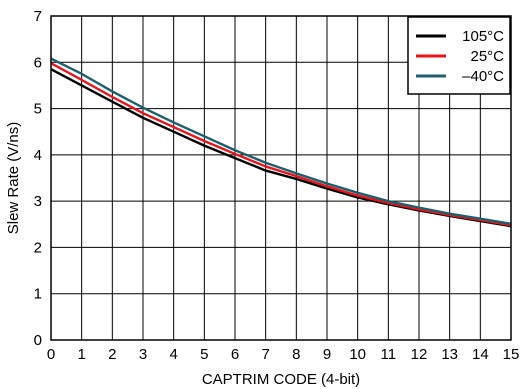 This screenshot has height=389, width=521. I want to click on y-tick-label: 1, so click(38, 294).